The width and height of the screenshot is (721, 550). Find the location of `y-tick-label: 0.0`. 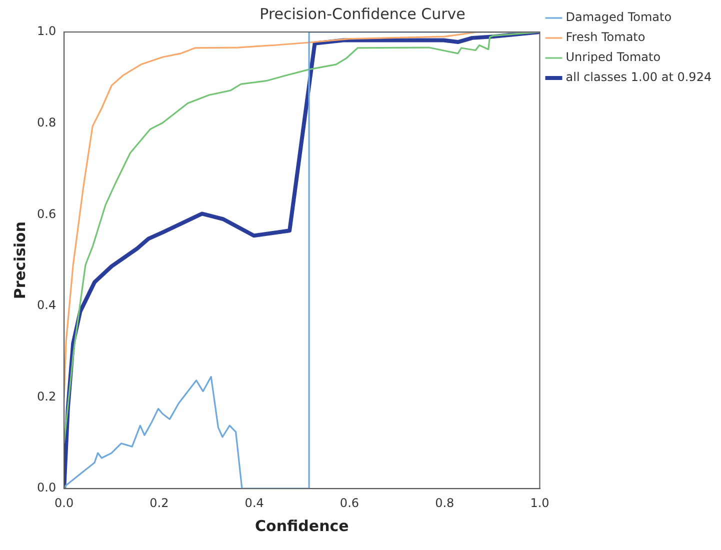

y-tick-label: 0.0 is located at coordinates (46, 487).